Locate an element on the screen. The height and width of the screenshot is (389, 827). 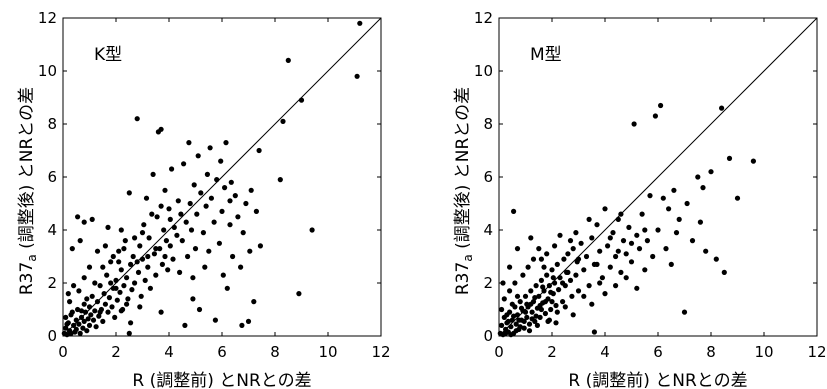
y-tick-label: 10 is located at coordinates (483, 71).